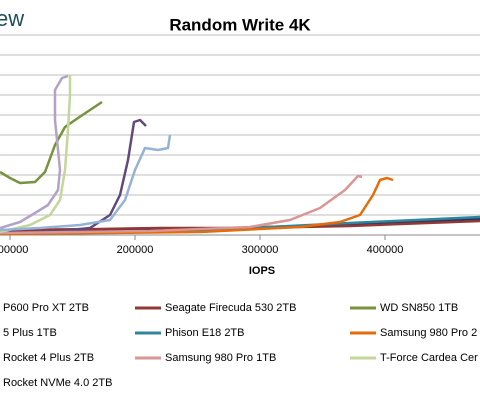 The image size is (480, 401). Describe the element at coordinates (385, 250) in the screenshot. I see `x-tick-label: 400000` at that location.